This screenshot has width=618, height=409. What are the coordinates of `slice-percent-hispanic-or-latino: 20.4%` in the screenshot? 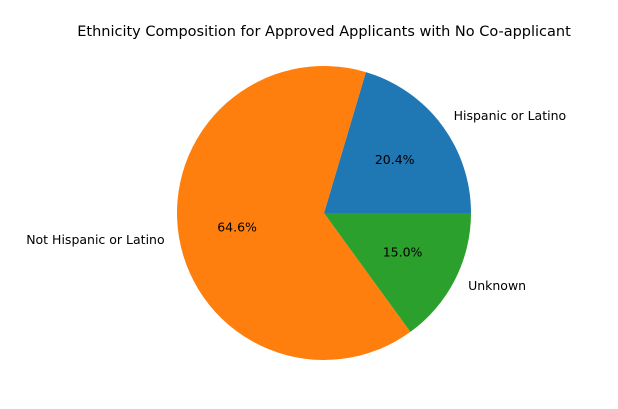 It's located at (395, 159).